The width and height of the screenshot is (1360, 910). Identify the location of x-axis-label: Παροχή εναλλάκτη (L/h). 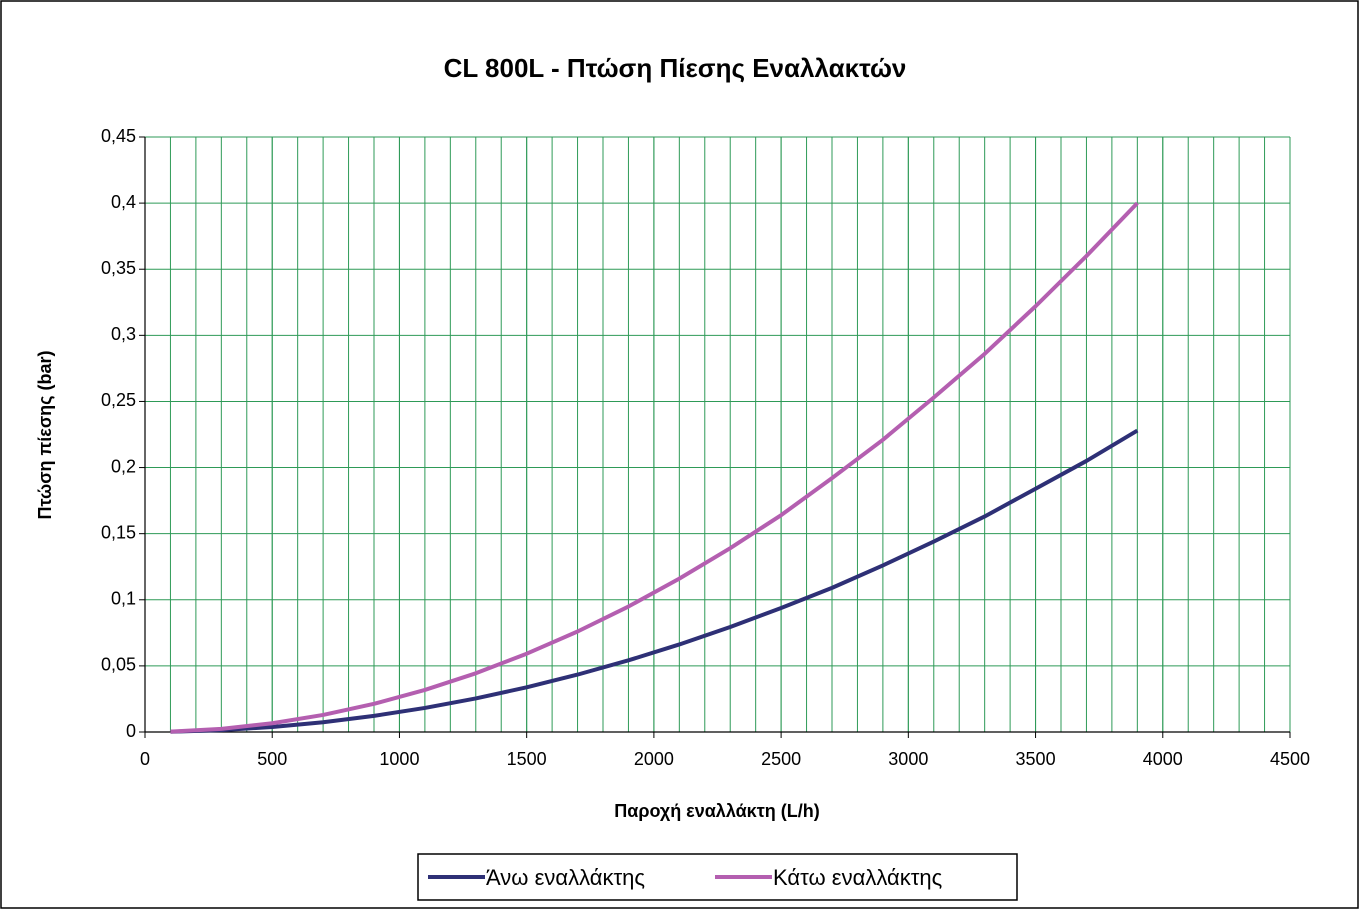
(716, 811).